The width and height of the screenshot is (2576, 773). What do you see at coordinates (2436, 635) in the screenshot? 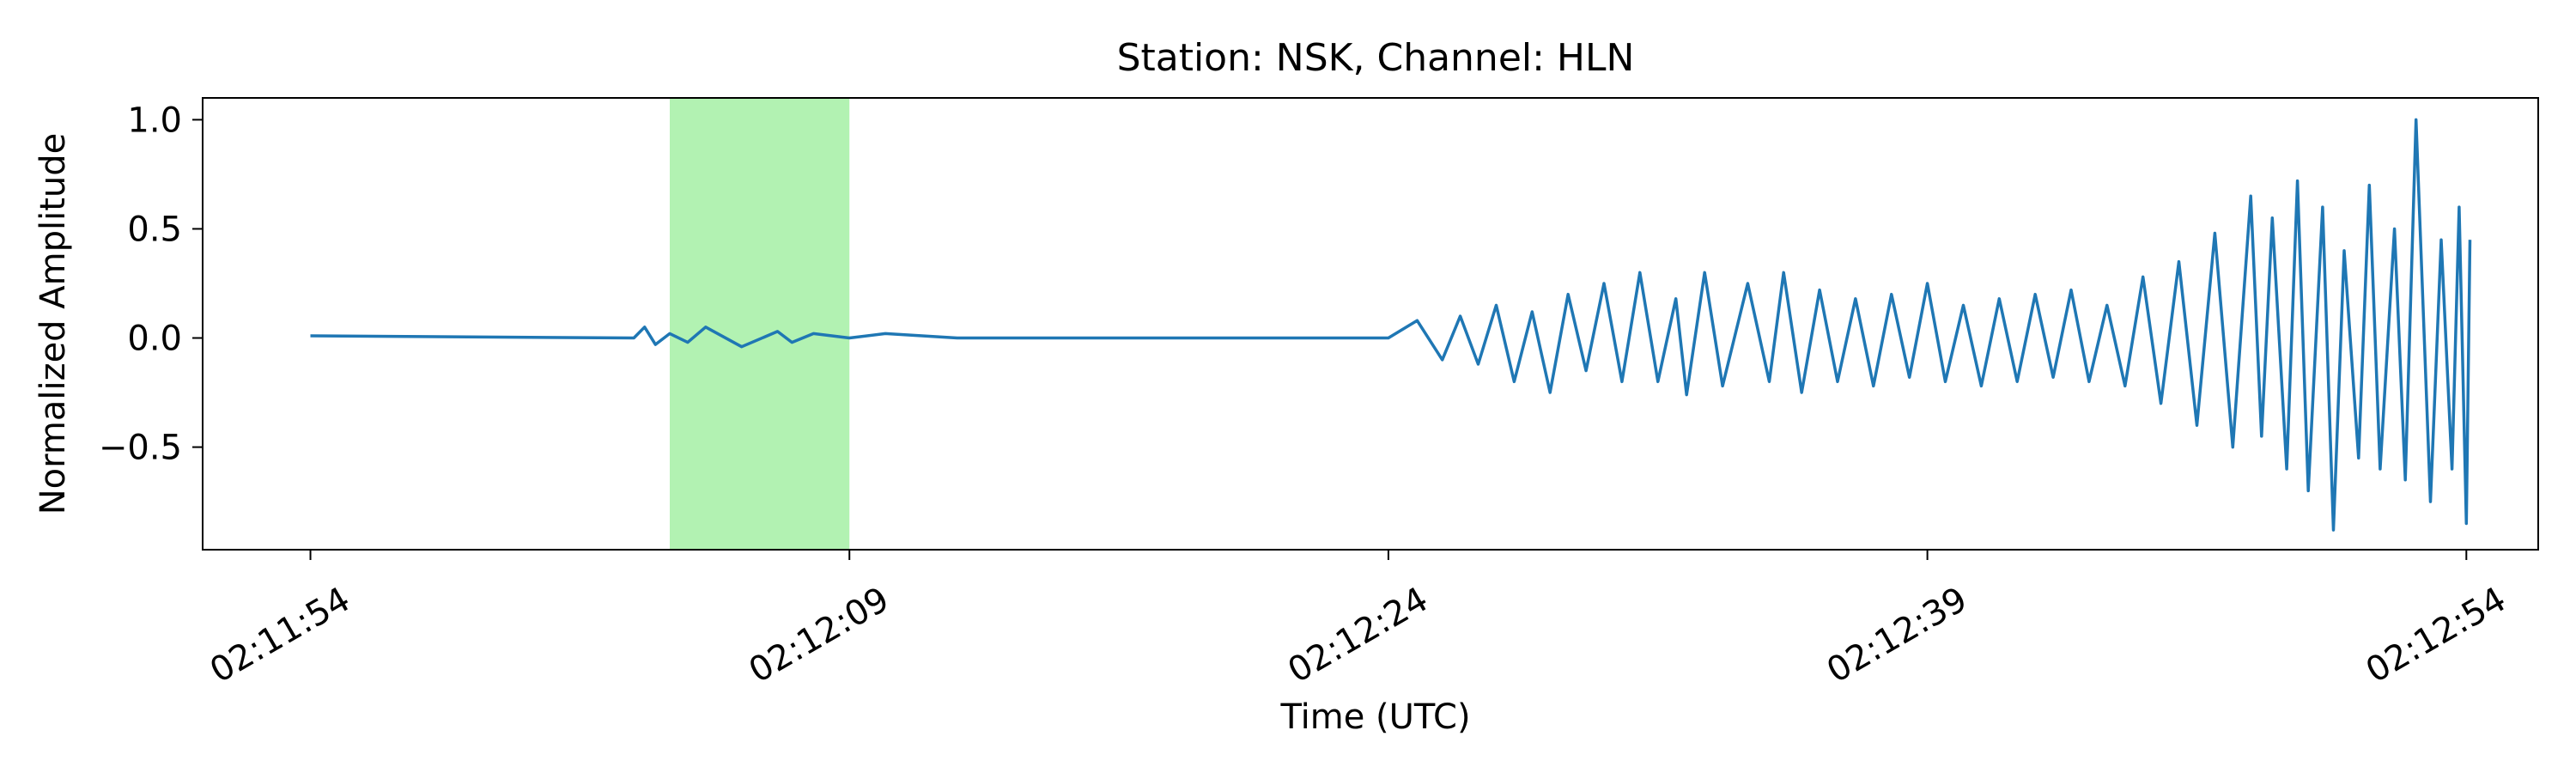
I see `x-tick-label: 02:12:54` at bounding box center [2436, 635].